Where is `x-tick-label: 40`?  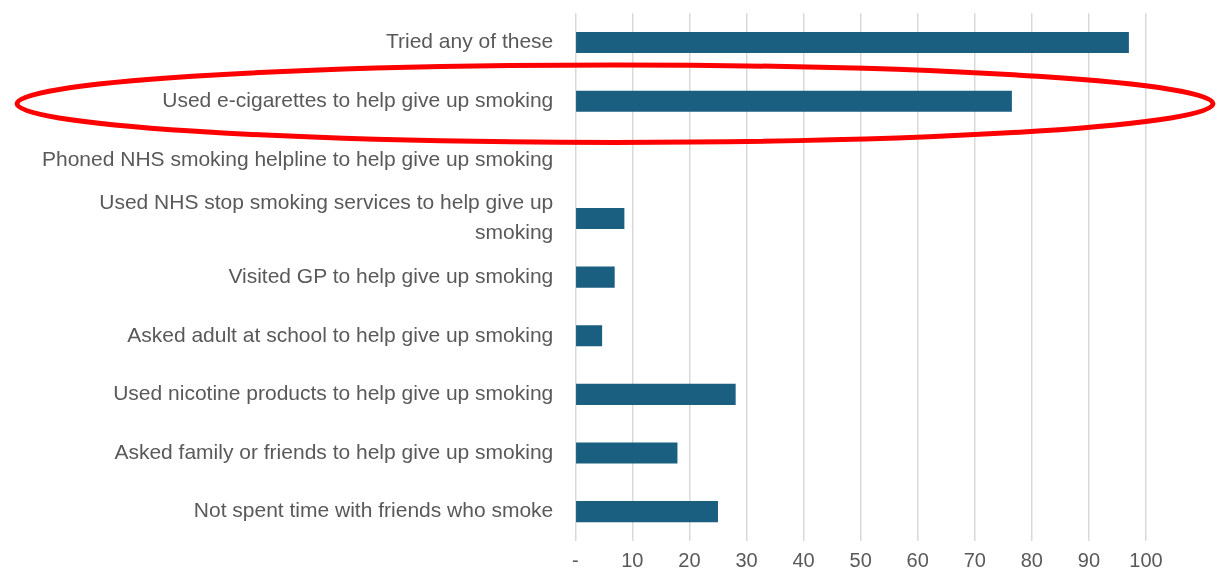 x-tick-label: 40 is located at coordinates (803, 559).